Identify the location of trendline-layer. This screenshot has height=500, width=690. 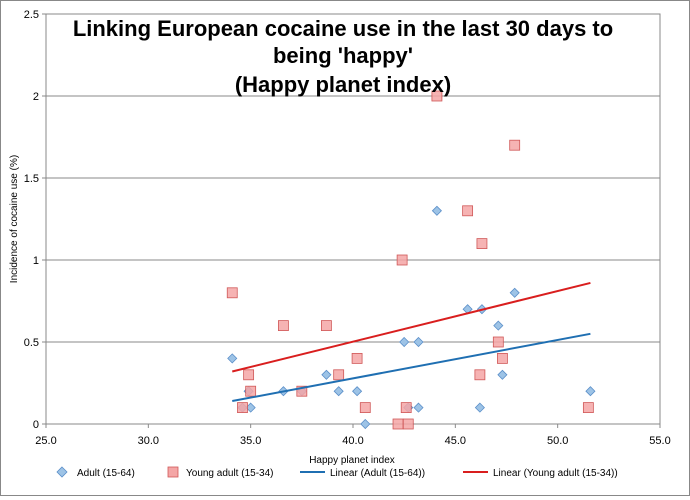
(411, 342).